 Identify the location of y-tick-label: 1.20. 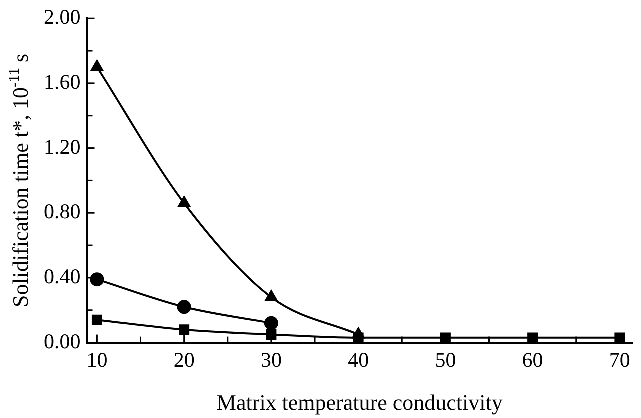
(62, 146).